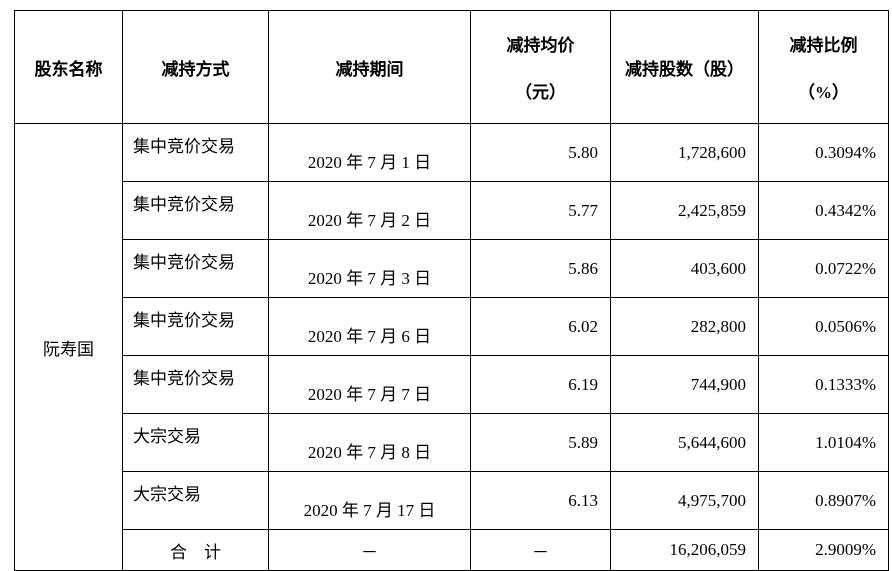 The image size is (892, 571). Describe the element at coordinates (823, 210) in the screenshot. I see `cell: 0.4342%` at that location.